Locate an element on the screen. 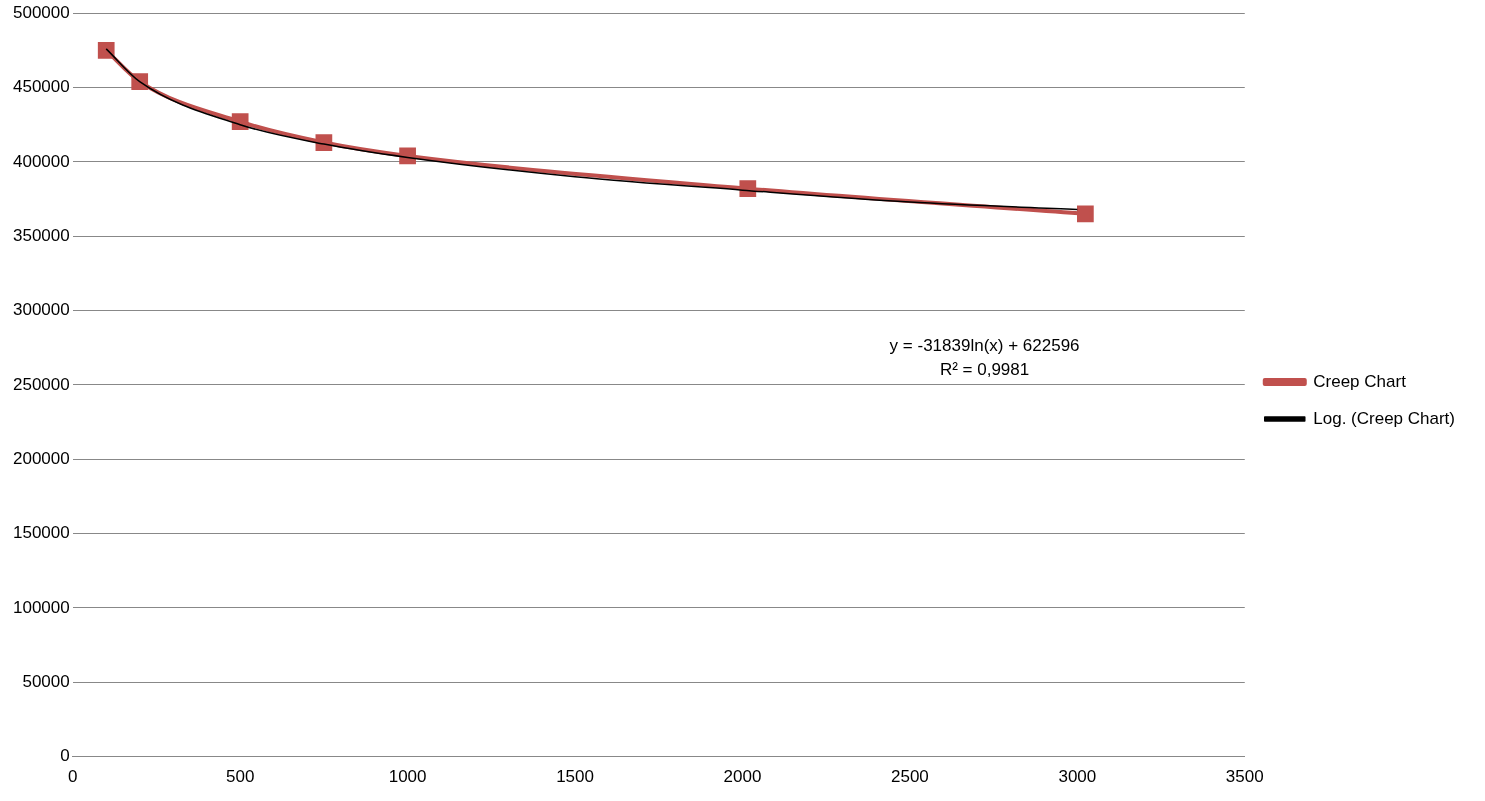 The height and width of the screenshot is (801, 1485). y-tick-label: 500000 is located at coordinates (41, 12).